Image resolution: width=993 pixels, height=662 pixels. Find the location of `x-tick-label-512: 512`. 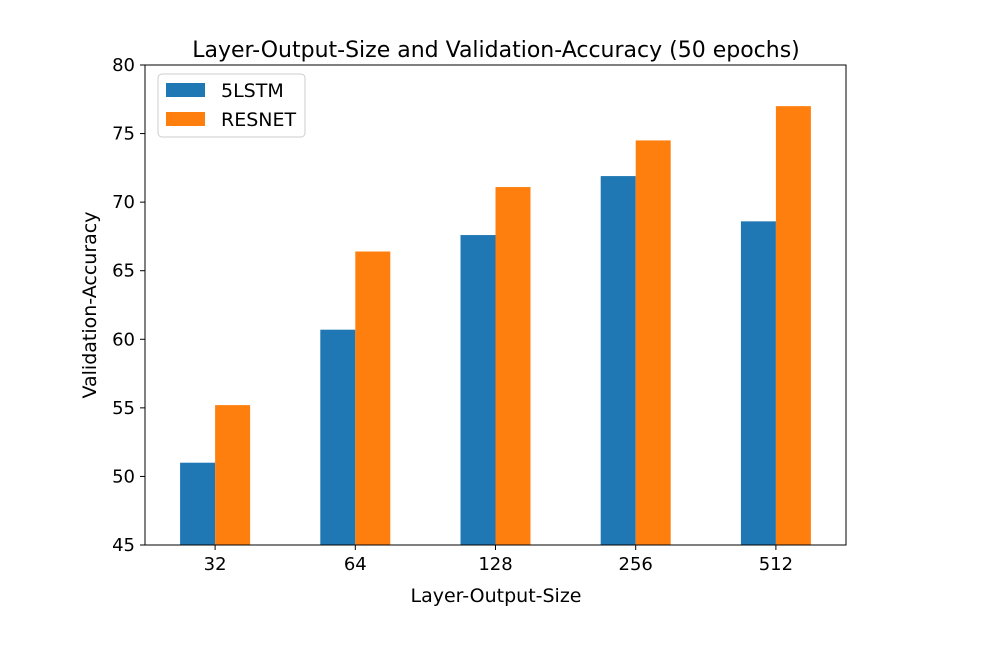

x-tick-label-512: 512 is located at coordinates (776, 564).